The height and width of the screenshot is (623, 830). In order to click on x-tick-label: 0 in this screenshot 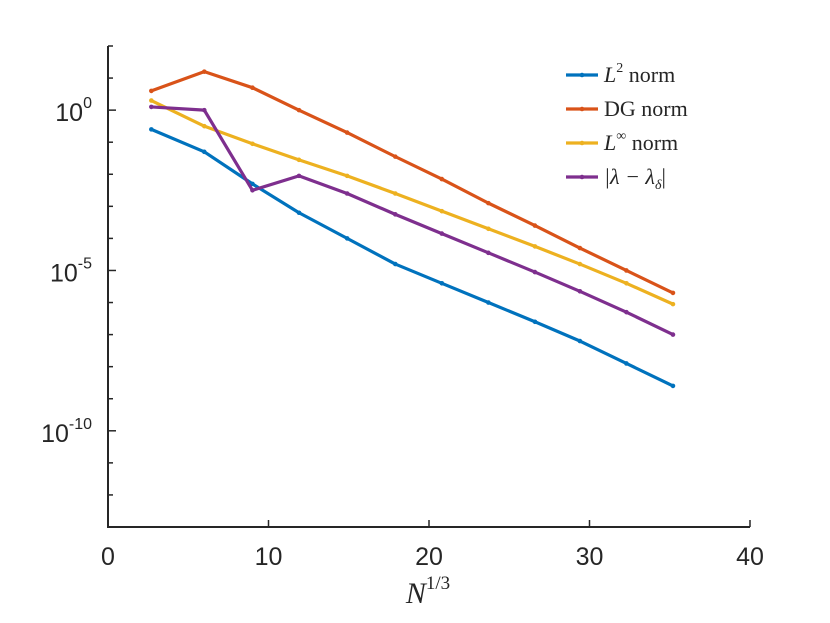, I will do `click(108, 557)`.